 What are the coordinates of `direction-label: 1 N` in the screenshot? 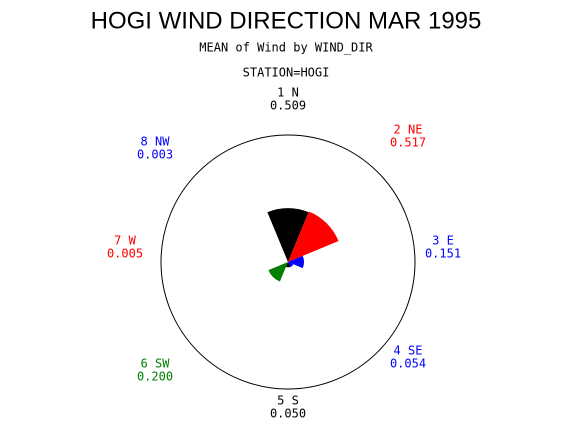 It's located at (288, 93).